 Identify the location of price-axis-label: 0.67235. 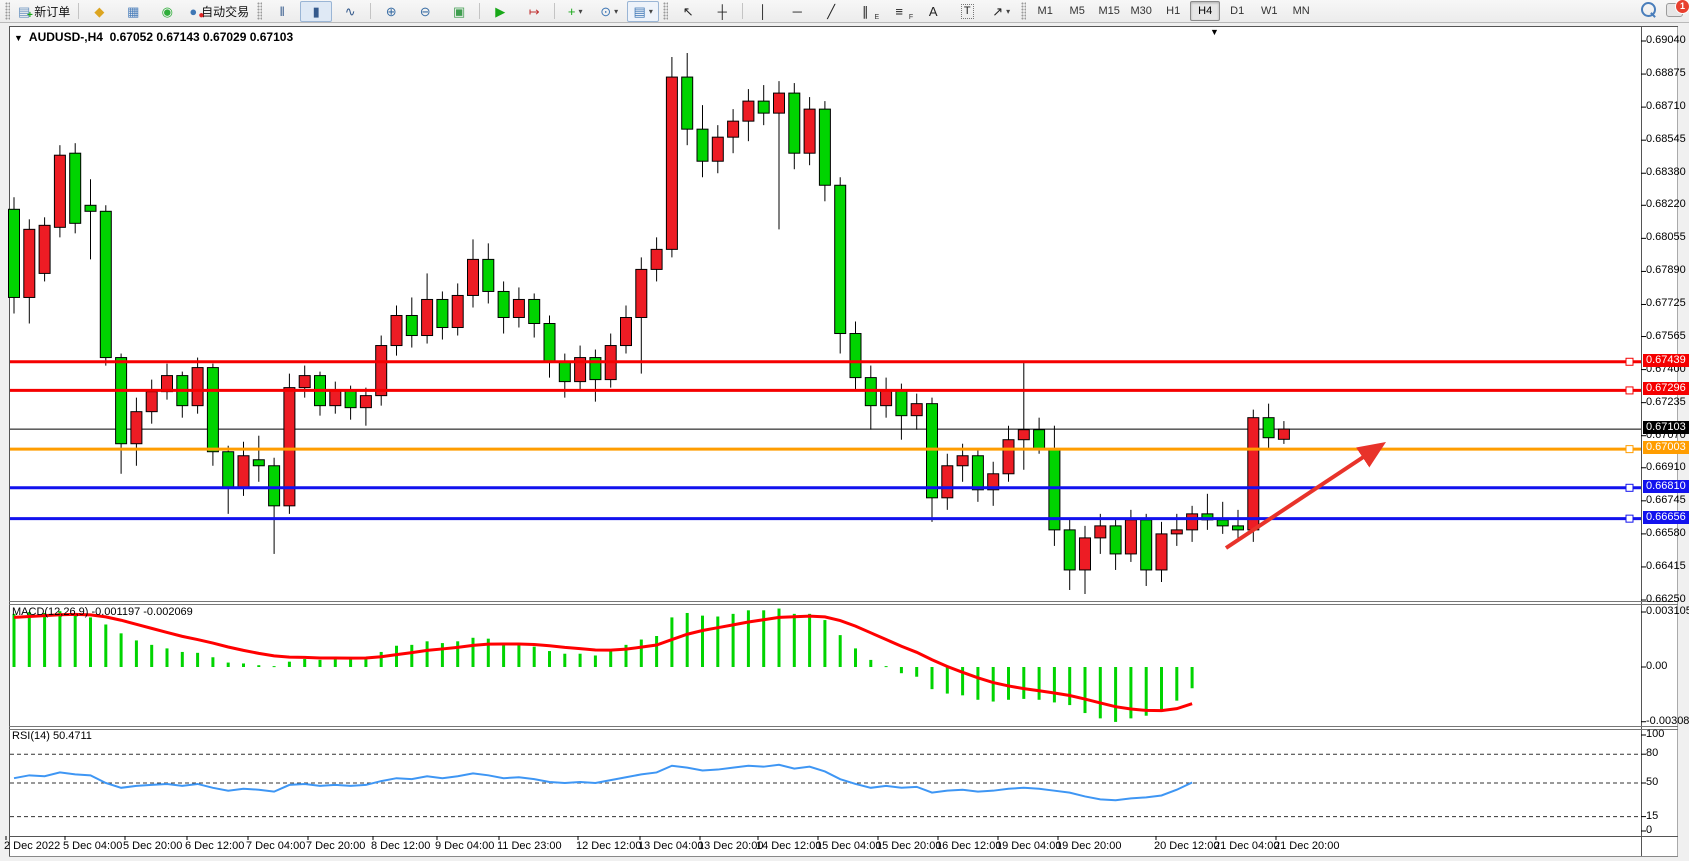
(1666, 401).